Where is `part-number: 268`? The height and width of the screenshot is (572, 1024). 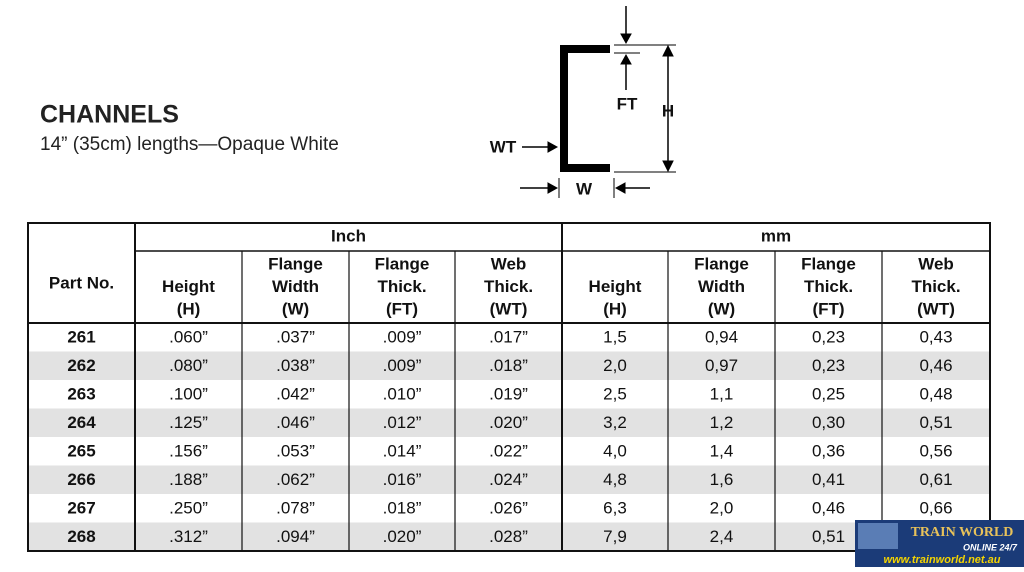
part-number: 268 is located at coordinates (81, 536).